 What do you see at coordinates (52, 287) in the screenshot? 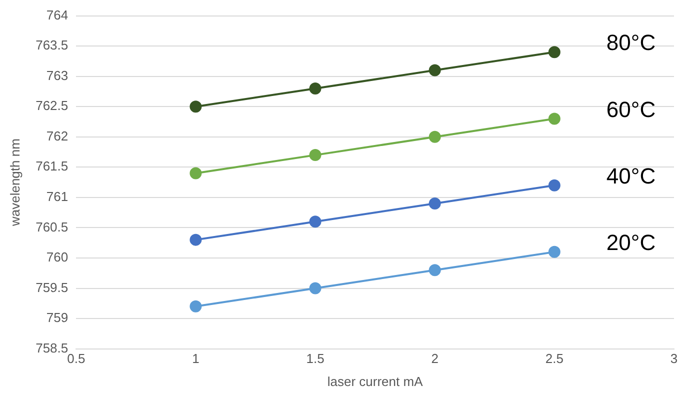
I see `y-tick-label: 759.5` at bounding box center [52, 287].